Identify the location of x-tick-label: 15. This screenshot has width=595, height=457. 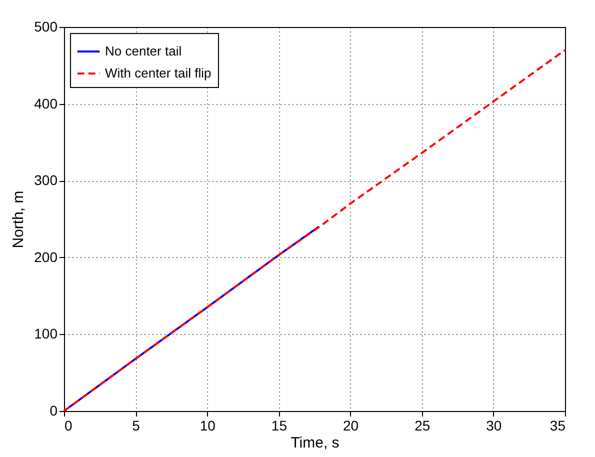
(279, 426).